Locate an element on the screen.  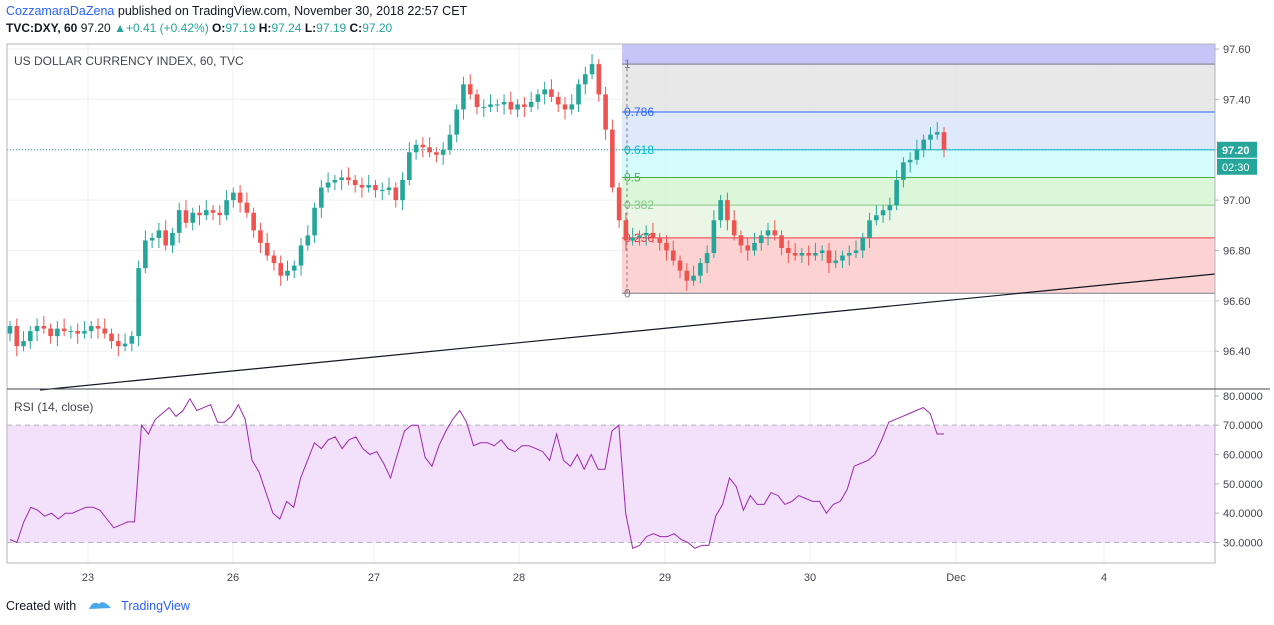
rsi-axis-label: 40.0000 is located at coordinates (1243, 514).